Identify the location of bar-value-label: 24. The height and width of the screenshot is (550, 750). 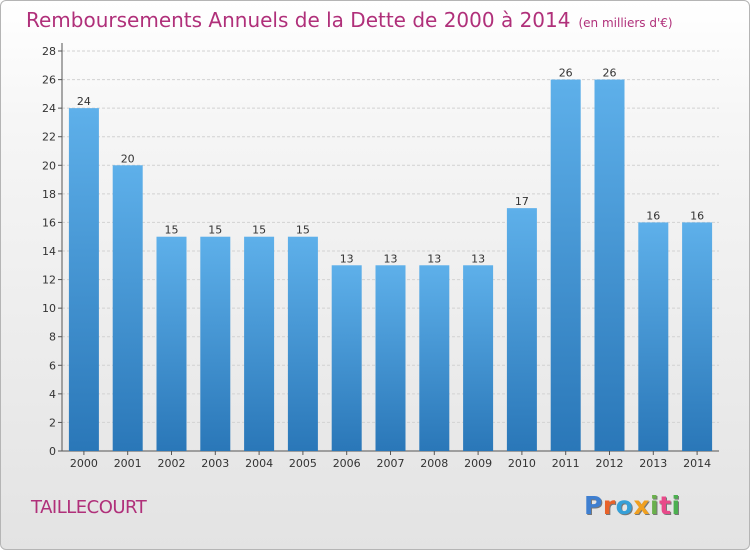
(84, 101).